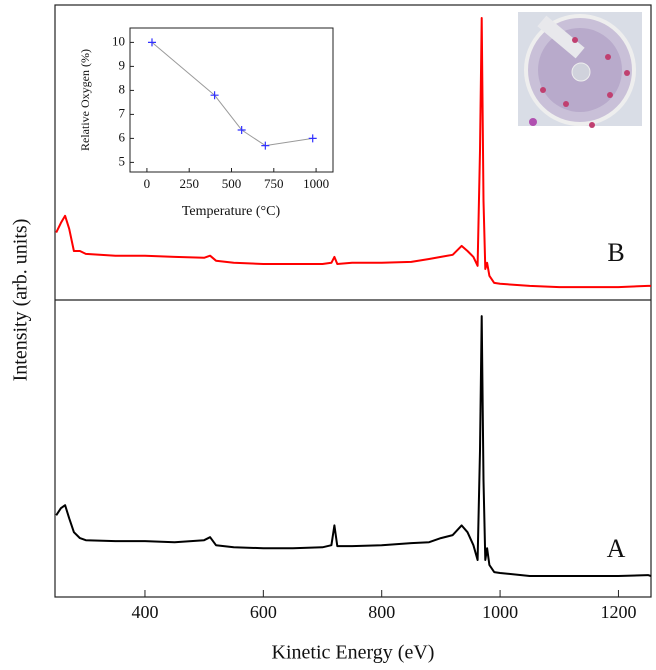 This screenshot has height=670, width=656. I want to click on x-axis-label: Kinetic Energy (eV), so click(353, 653).